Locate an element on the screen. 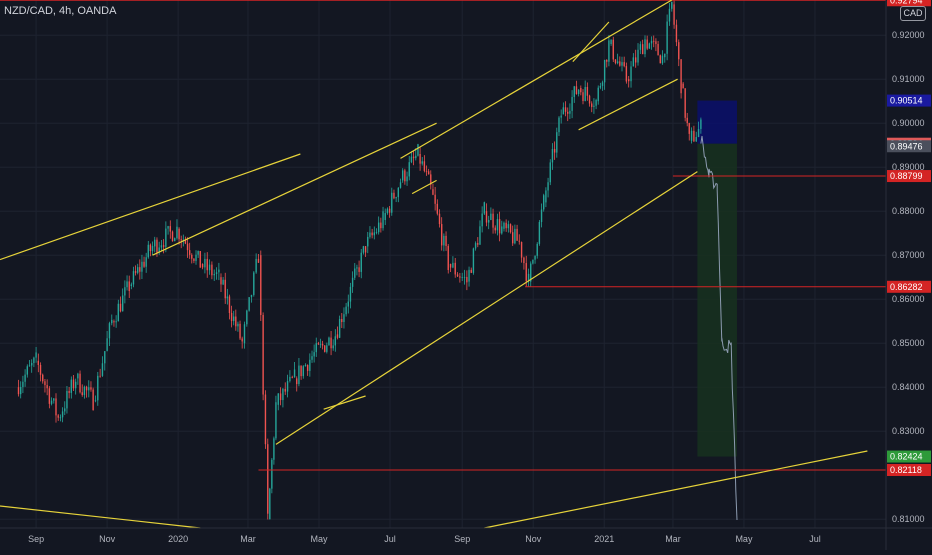  time-tick-label: Sep is located at coordinates (36, 539).